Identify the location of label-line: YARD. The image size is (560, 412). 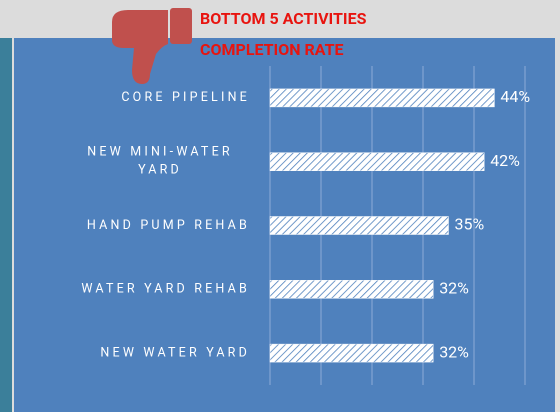
(160, 170).